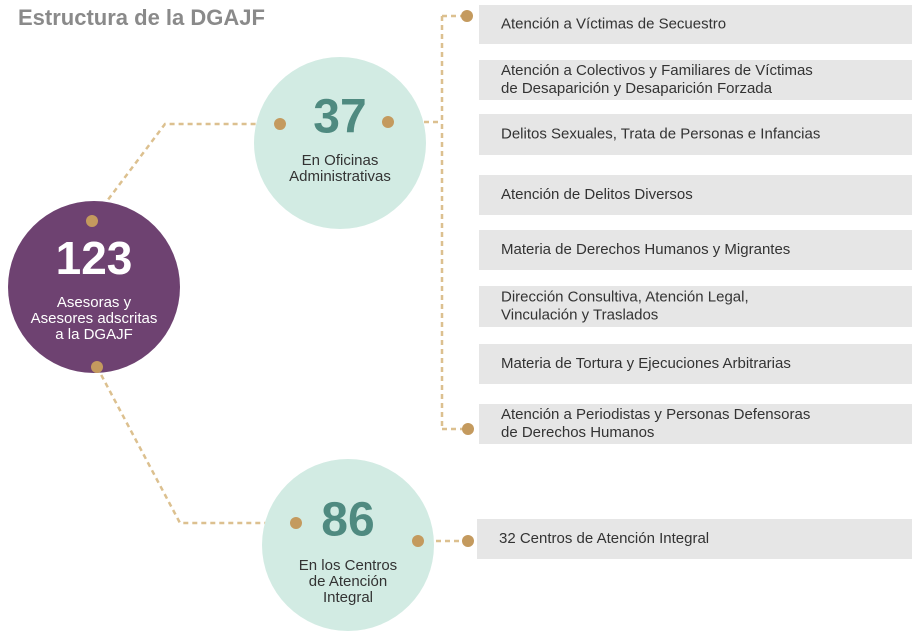 Image resolution: width=912 pixels, height=634 pixels. What do you see at coordinates (348, 565) in the screenshot?
I see `branch-label: En los Centros` at bounding box center [348, 565].